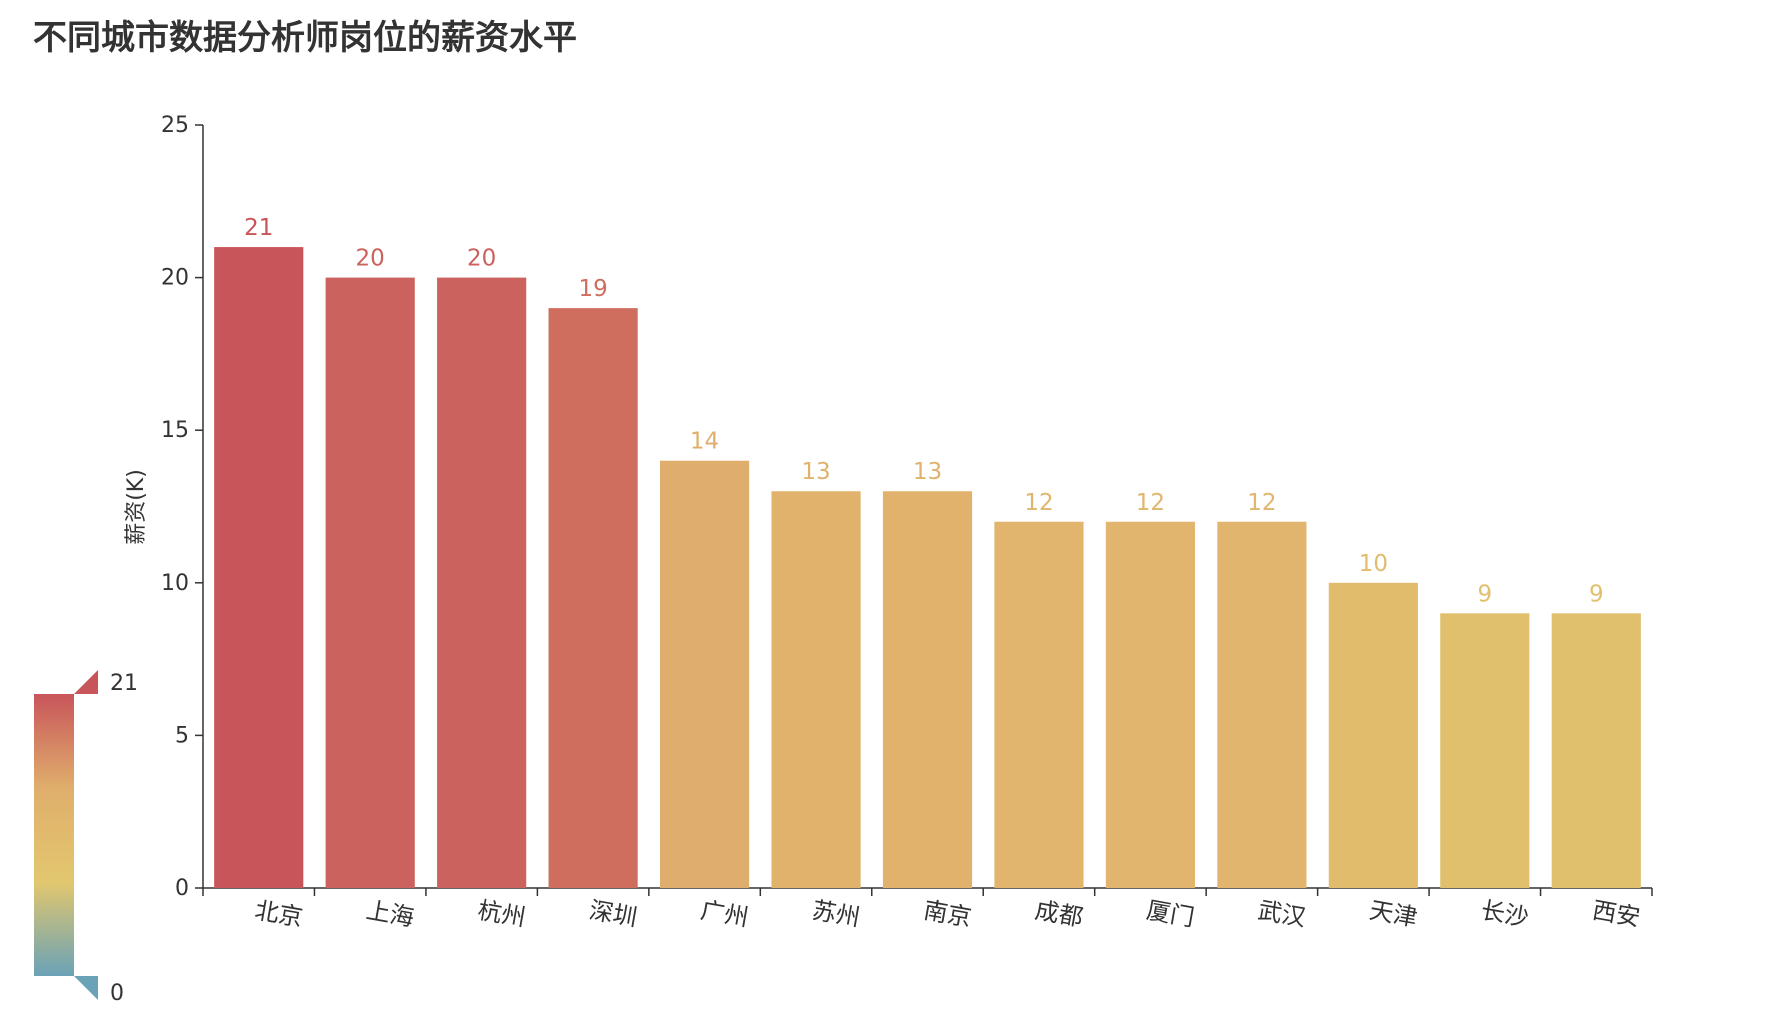 This screenshot has width=1782, height=1010. What do you see at coordinates (704, 442) in the screenshot?
I see `bar-value-label: 14` at bounding box center [704, 442].